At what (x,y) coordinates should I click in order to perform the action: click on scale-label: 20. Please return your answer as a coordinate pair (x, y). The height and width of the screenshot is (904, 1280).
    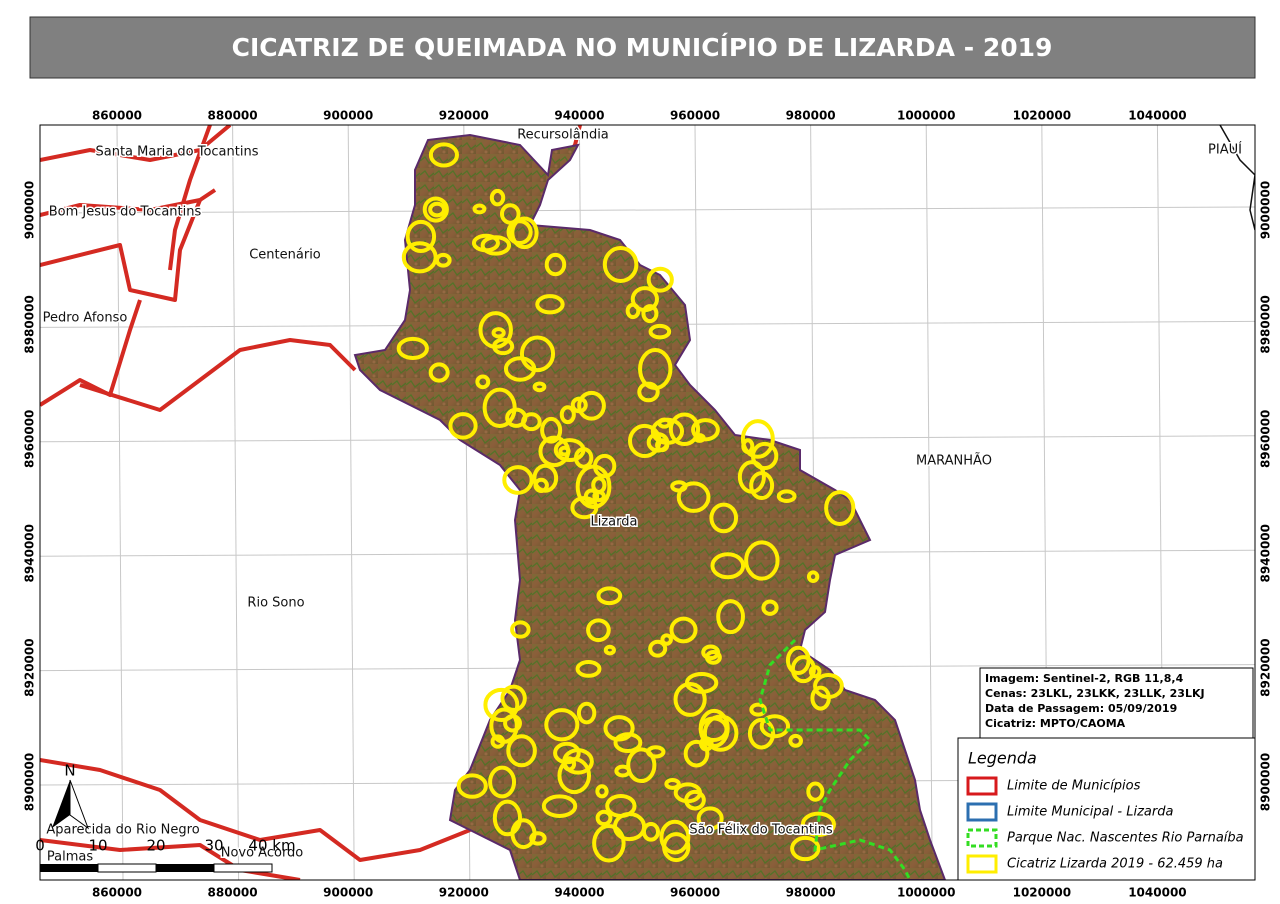
    Looking at the image, I should click on (155, 846).